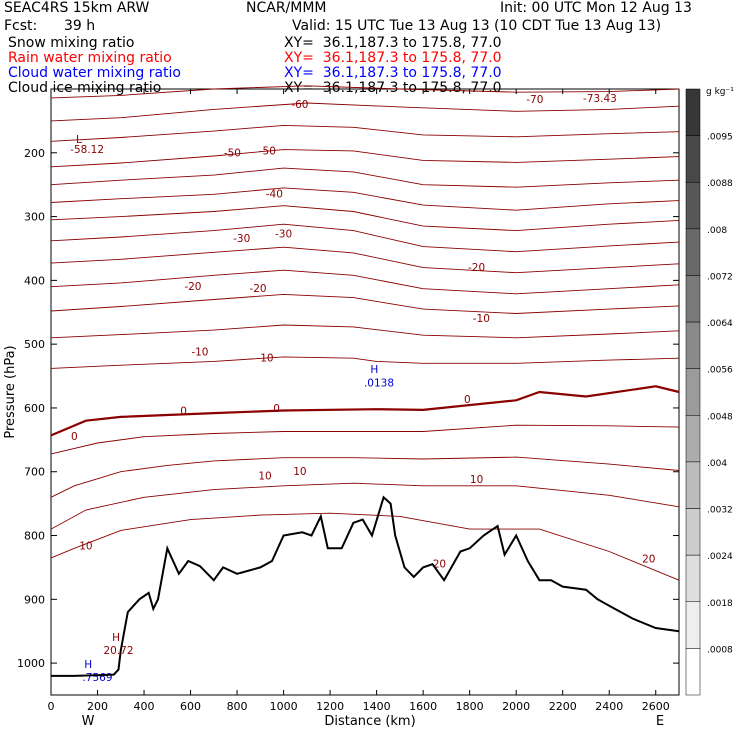  I want to click on y-tick-label-6: 800, so click(34, 536).